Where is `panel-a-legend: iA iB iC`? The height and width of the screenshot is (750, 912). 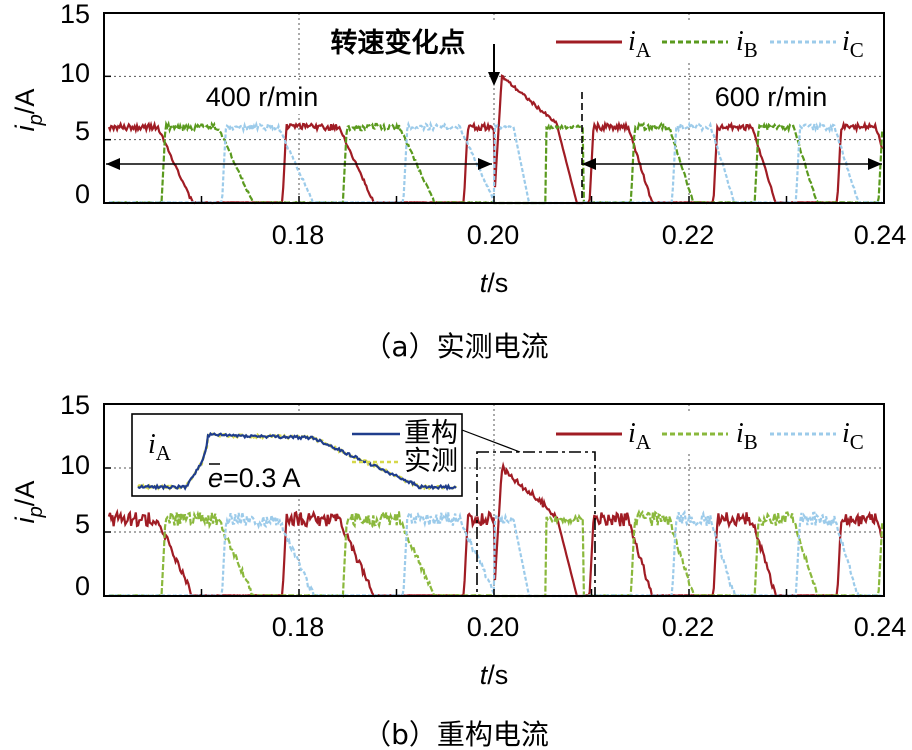
panel-a-legend: iA iB iC is located at coordinates (716, 42).